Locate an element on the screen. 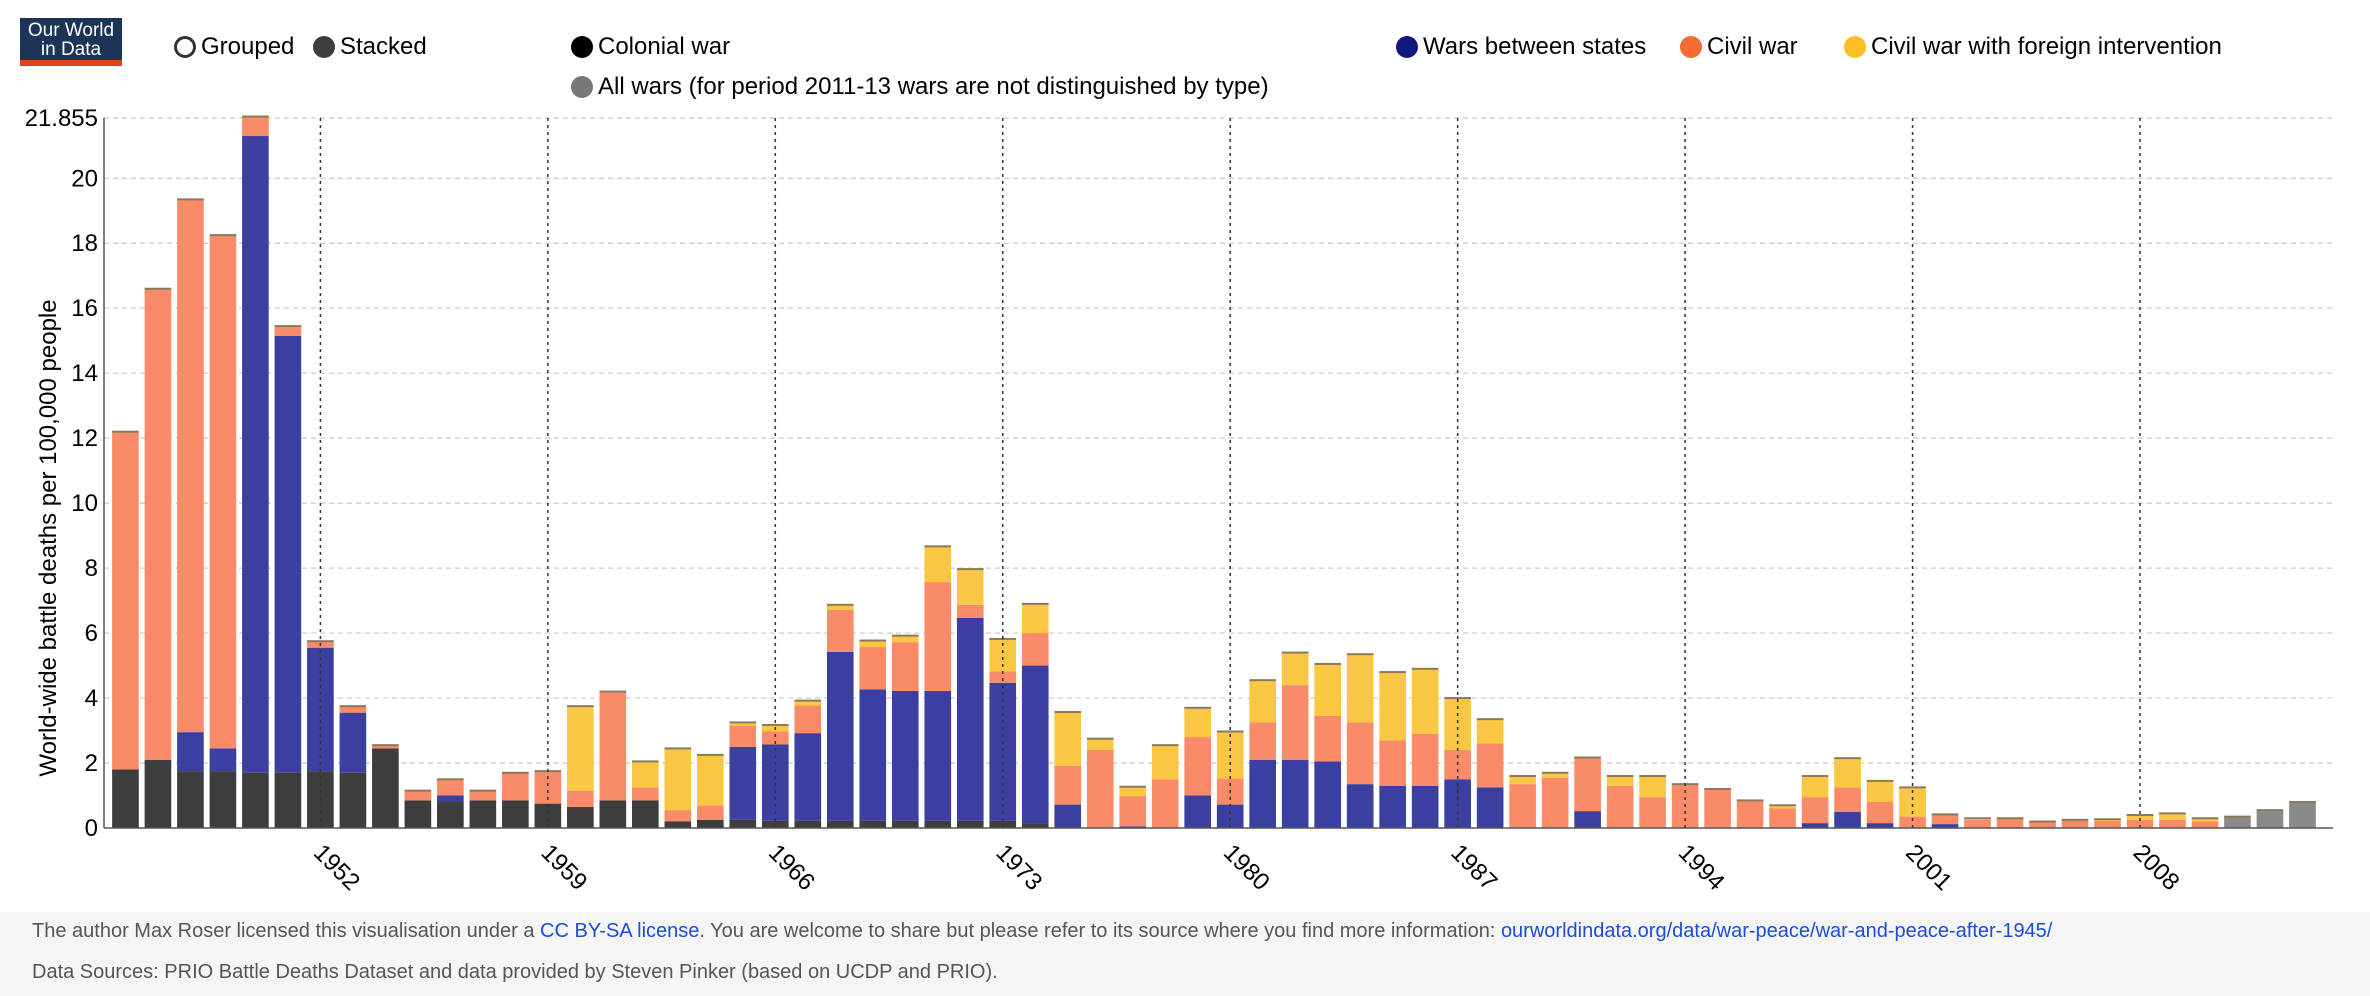 This screenshot has width=2370, height=996. y-tick-label: 12 is located at coordinates (84, 438).